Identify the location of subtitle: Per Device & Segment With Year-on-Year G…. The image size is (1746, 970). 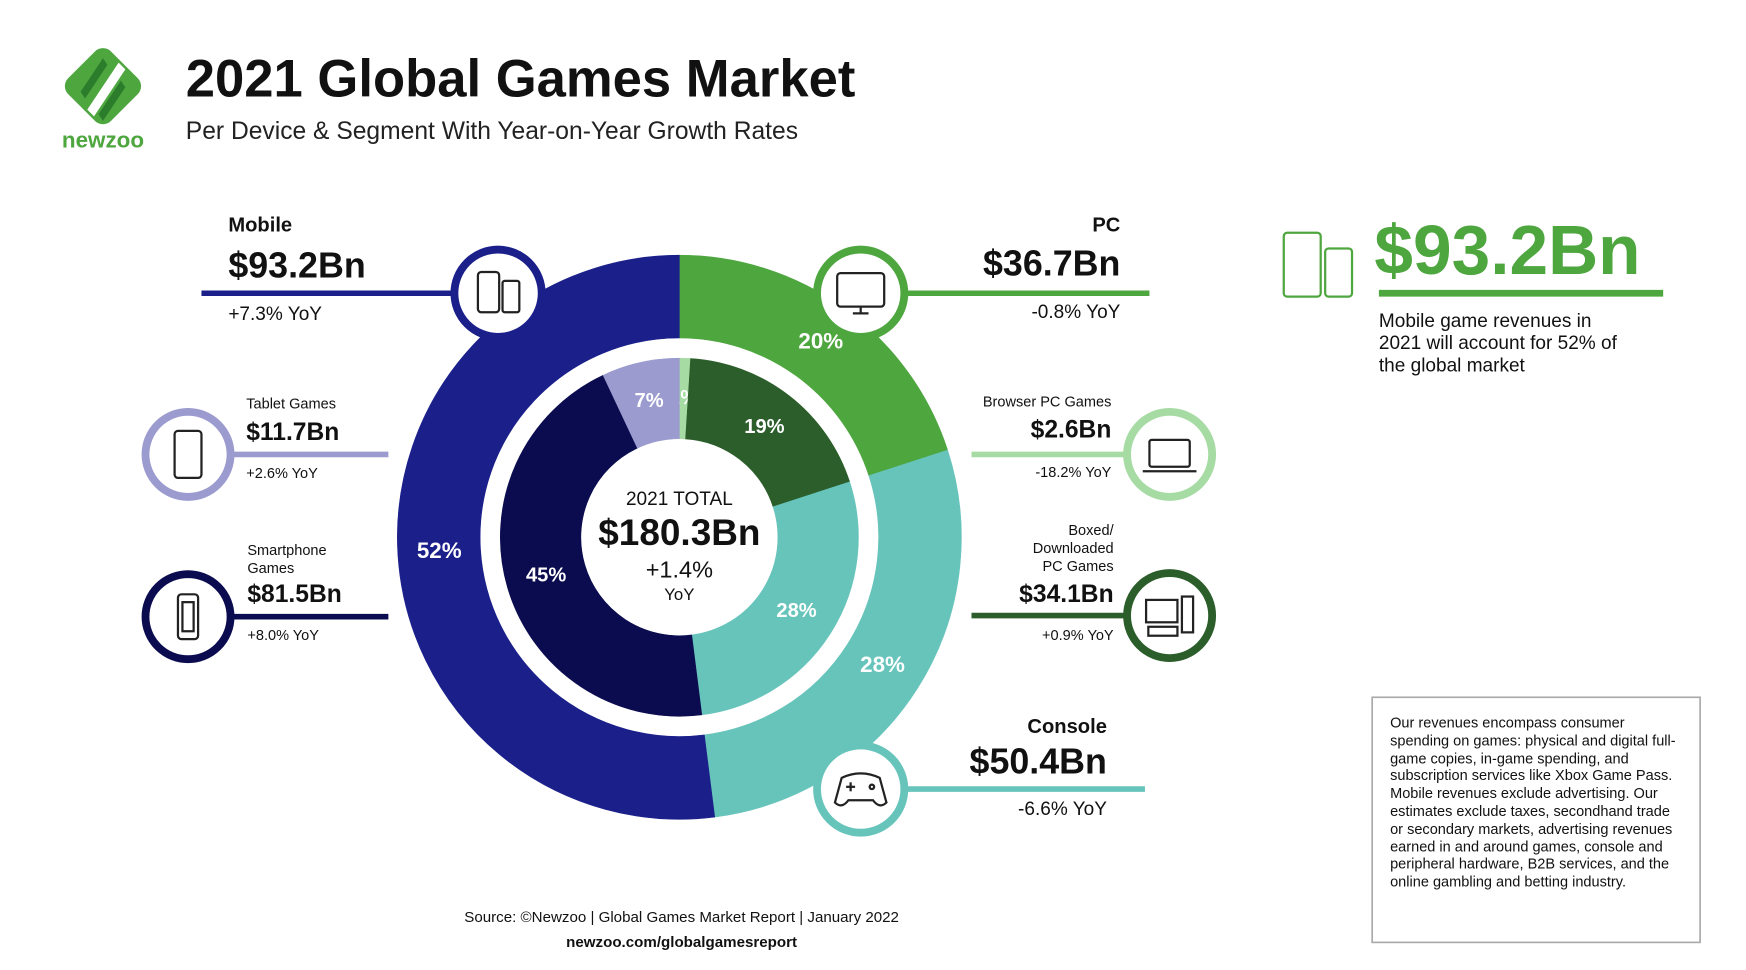
(492, 130).